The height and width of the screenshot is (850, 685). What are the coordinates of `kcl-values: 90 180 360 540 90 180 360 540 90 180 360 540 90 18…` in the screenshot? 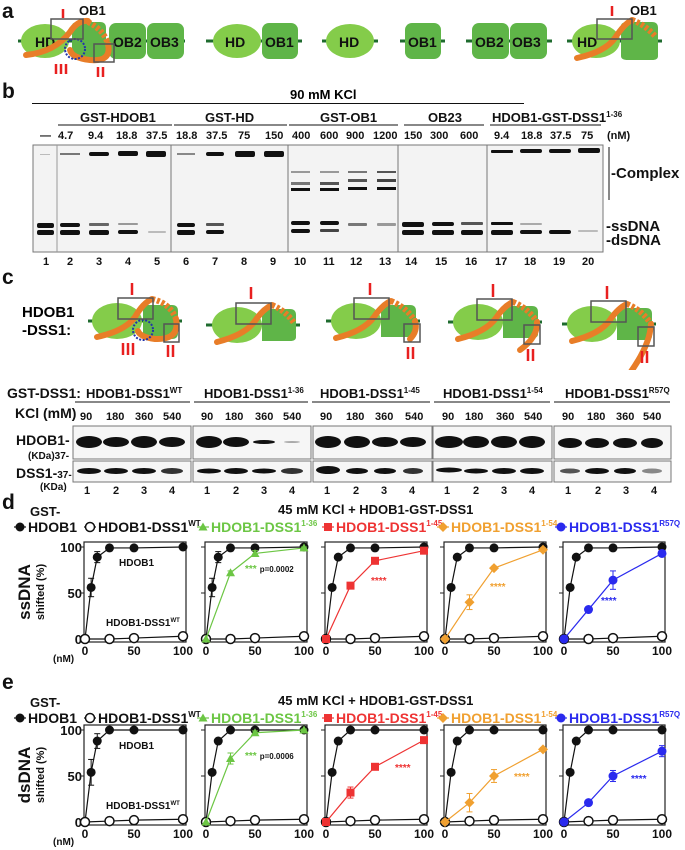 It's located at (370, 417).